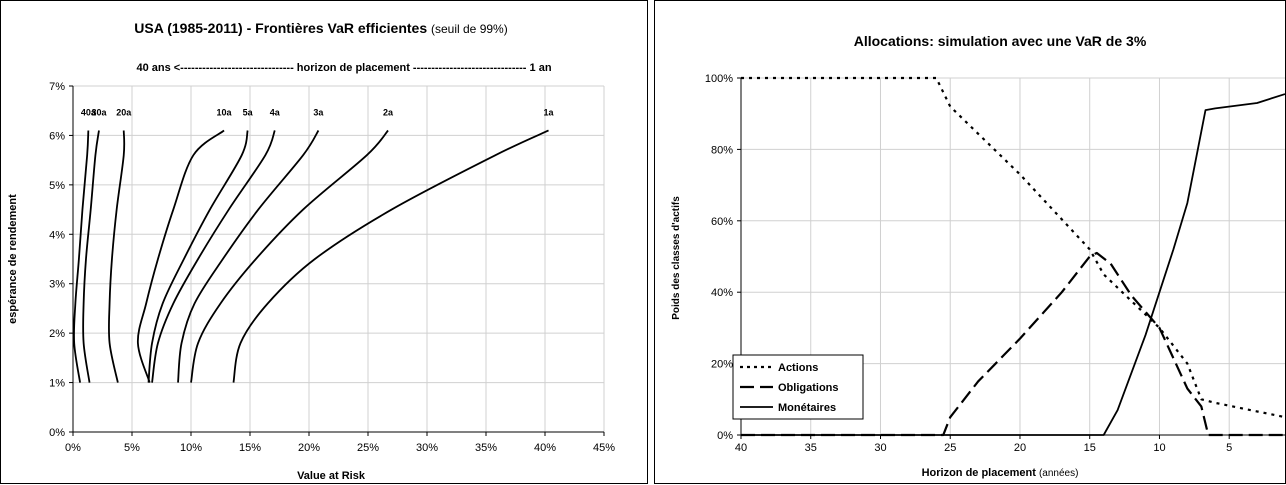 This screenshot has width=1286, height=485. I want to click on x-tick-label: 5, so click(1229, 448).